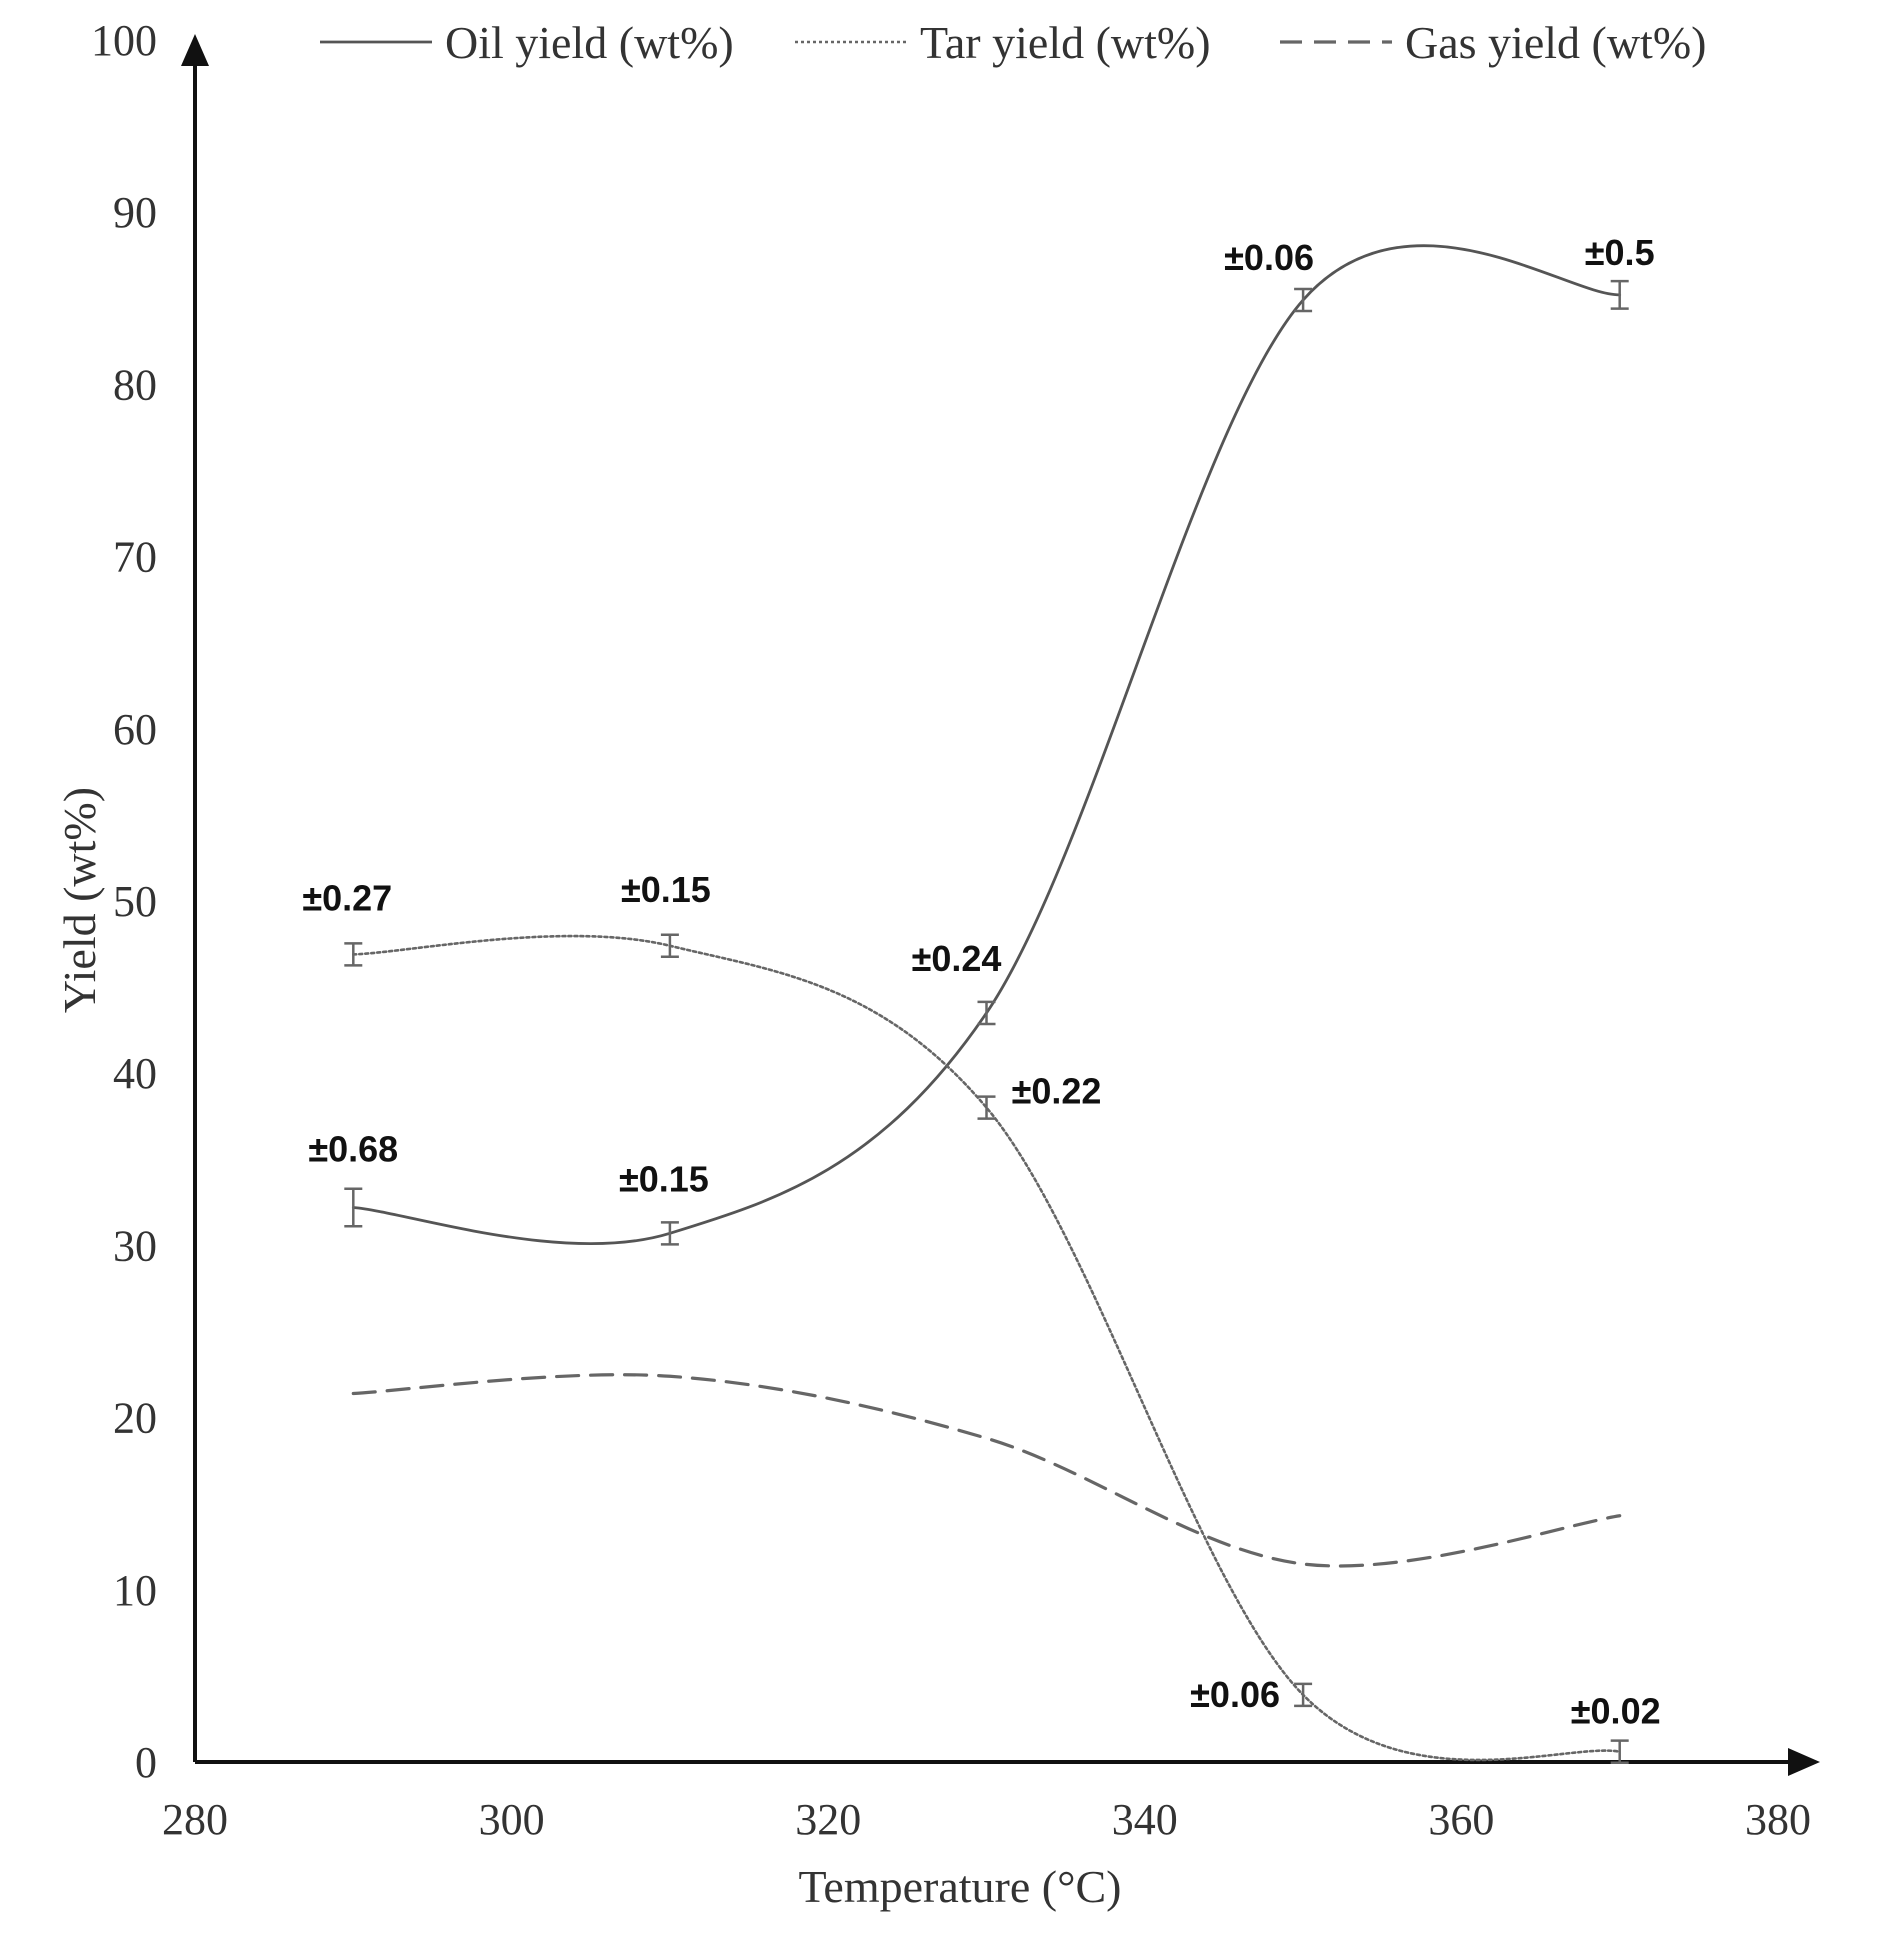 This screenshot has width=1899, height=1955. I want to click on y-tick-label: 0, so click(146, 1762).